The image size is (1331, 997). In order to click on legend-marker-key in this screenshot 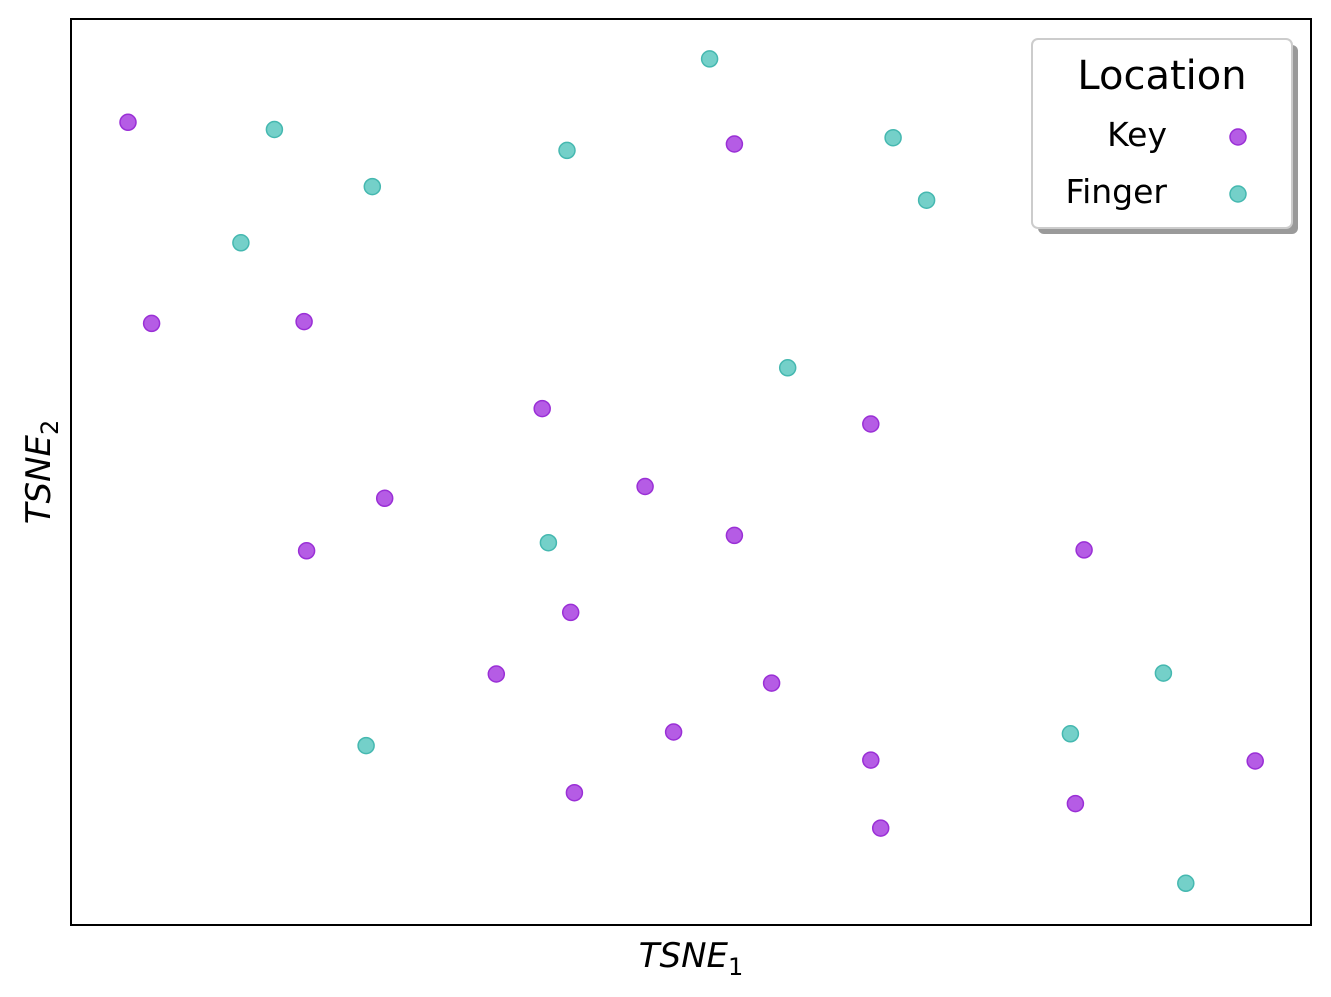, I will do `click(1238, 137)`.